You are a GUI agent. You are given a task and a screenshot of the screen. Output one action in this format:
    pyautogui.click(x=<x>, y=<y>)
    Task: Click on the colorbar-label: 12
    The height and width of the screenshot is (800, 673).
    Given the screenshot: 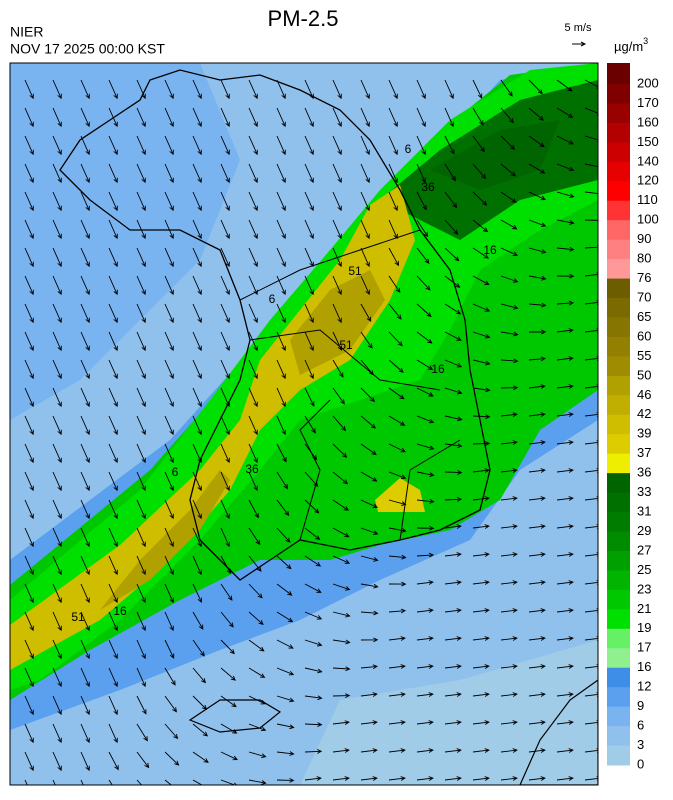 What is the action you would take?
    pyautogui.click(x=644, y=686)
    